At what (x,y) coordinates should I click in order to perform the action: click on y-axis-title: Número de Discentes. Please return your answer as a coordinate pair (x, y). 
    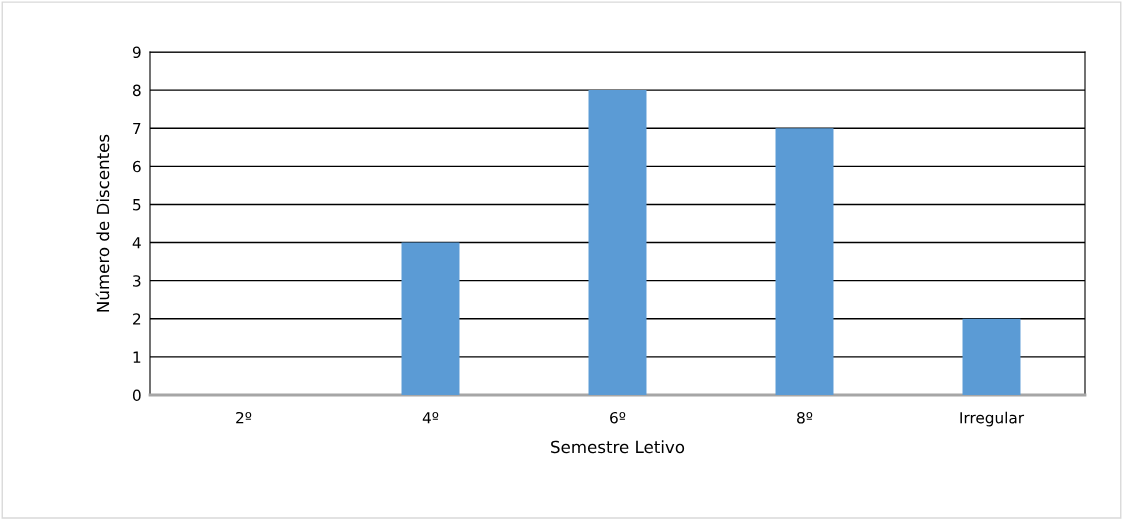
    Looking at the image, I should click on (102, 223).